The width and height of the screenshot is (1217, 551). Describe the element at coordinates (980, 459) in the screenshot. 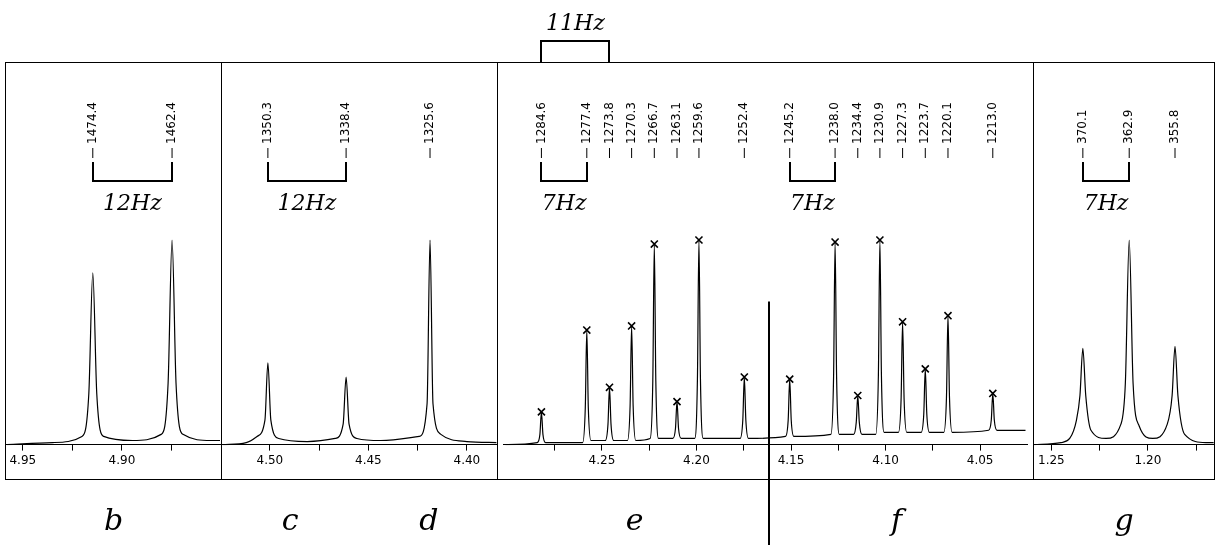

I see `x-tick-label: 4.05` at that location.